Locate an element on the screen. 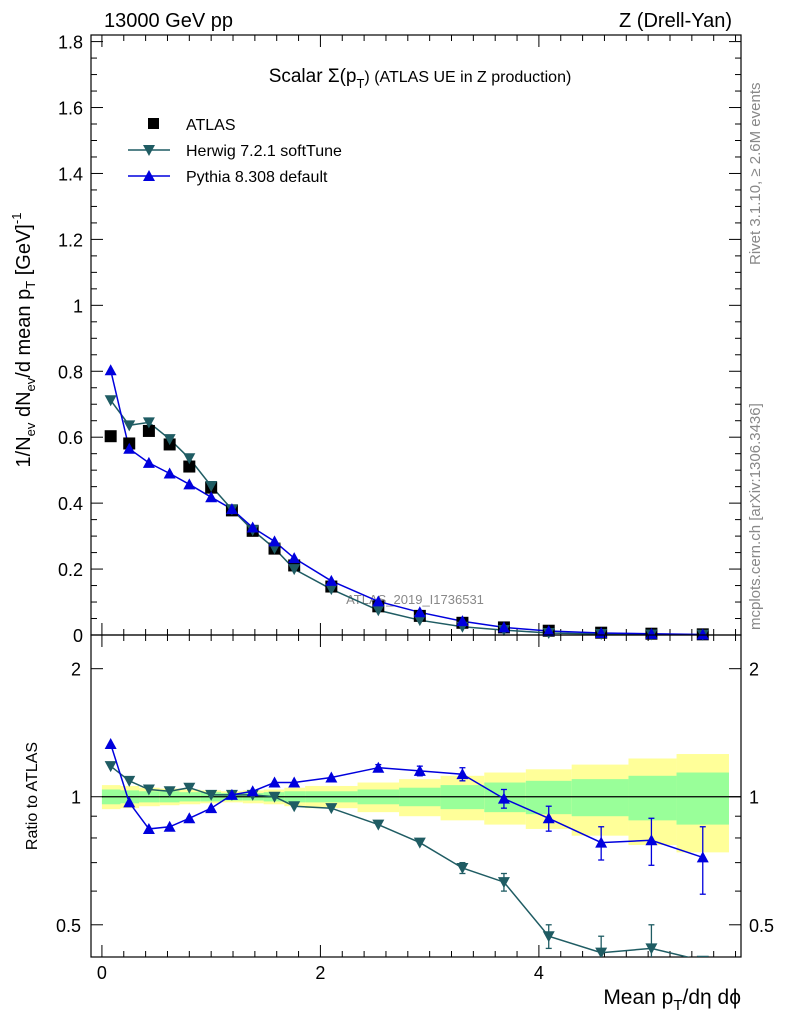 This screenshot has height=1024, width=786. header-left: 13000 GeV pp is located at coordinates (168, 21).